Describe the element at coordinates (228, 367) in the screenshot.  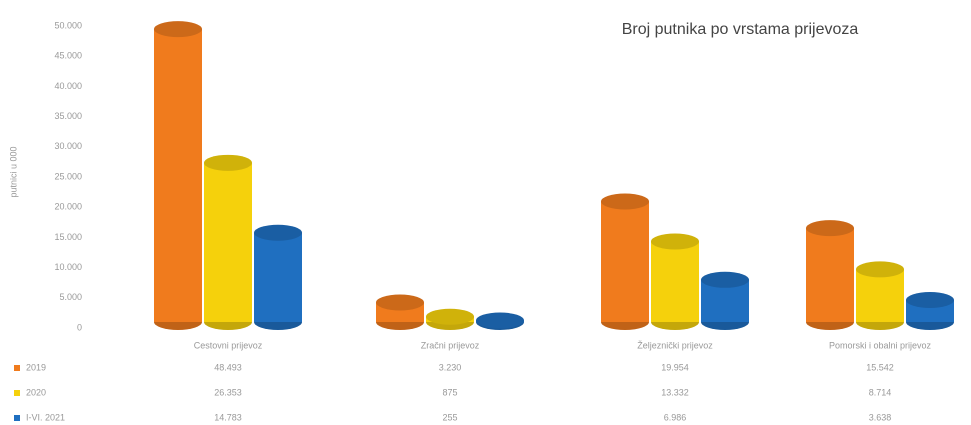
I see `data-label: 48.493` at that location.